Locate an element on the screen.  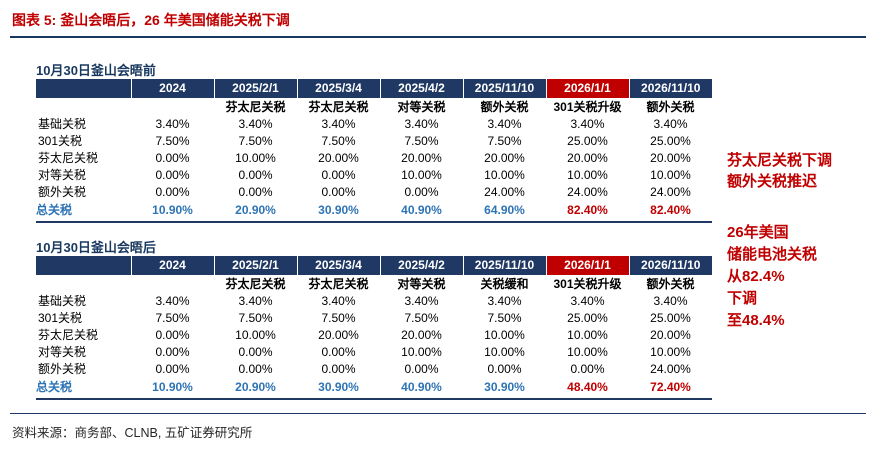
year-header-cell: 2025/11/10 is located at coordinates (504, 88).